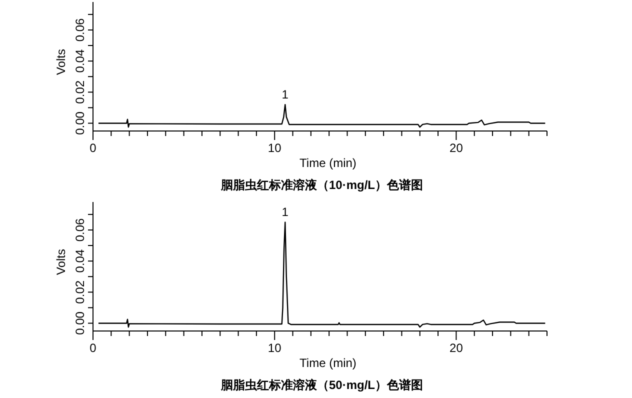  Describe the element at coordinates (322, 185) in the screenshot. I see `text: 胭脂虫红标准溶液（10·mg/L）色谱图` at that location.